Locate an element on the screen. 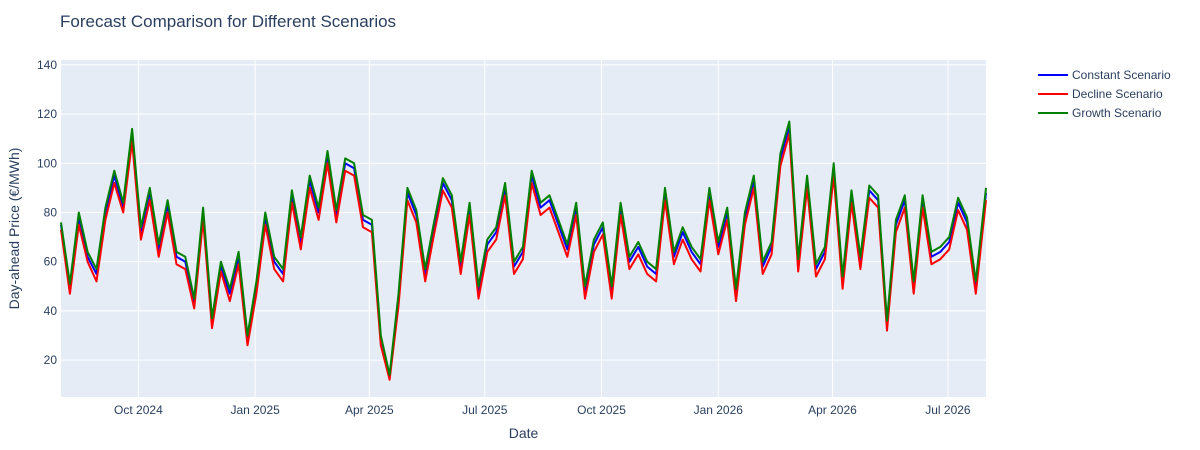 This screenshot has width=1200, height=450. y-tick-label: 60 is located at coordinates (51, 262).